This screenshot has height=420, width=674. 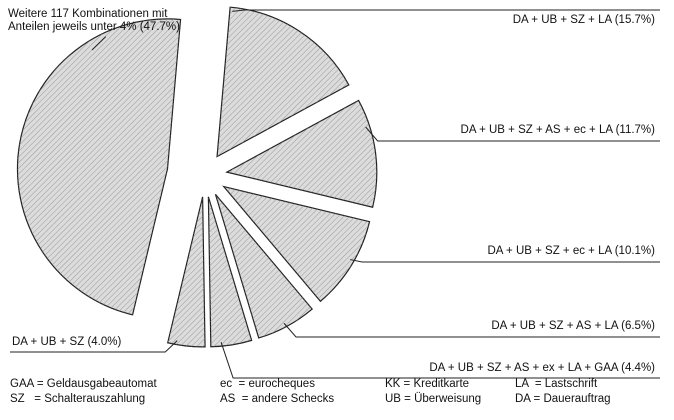 I want to click on slice-label: DA + UB + SZ + AS + ec + LA (11.7%), so click(x=558, y=130).